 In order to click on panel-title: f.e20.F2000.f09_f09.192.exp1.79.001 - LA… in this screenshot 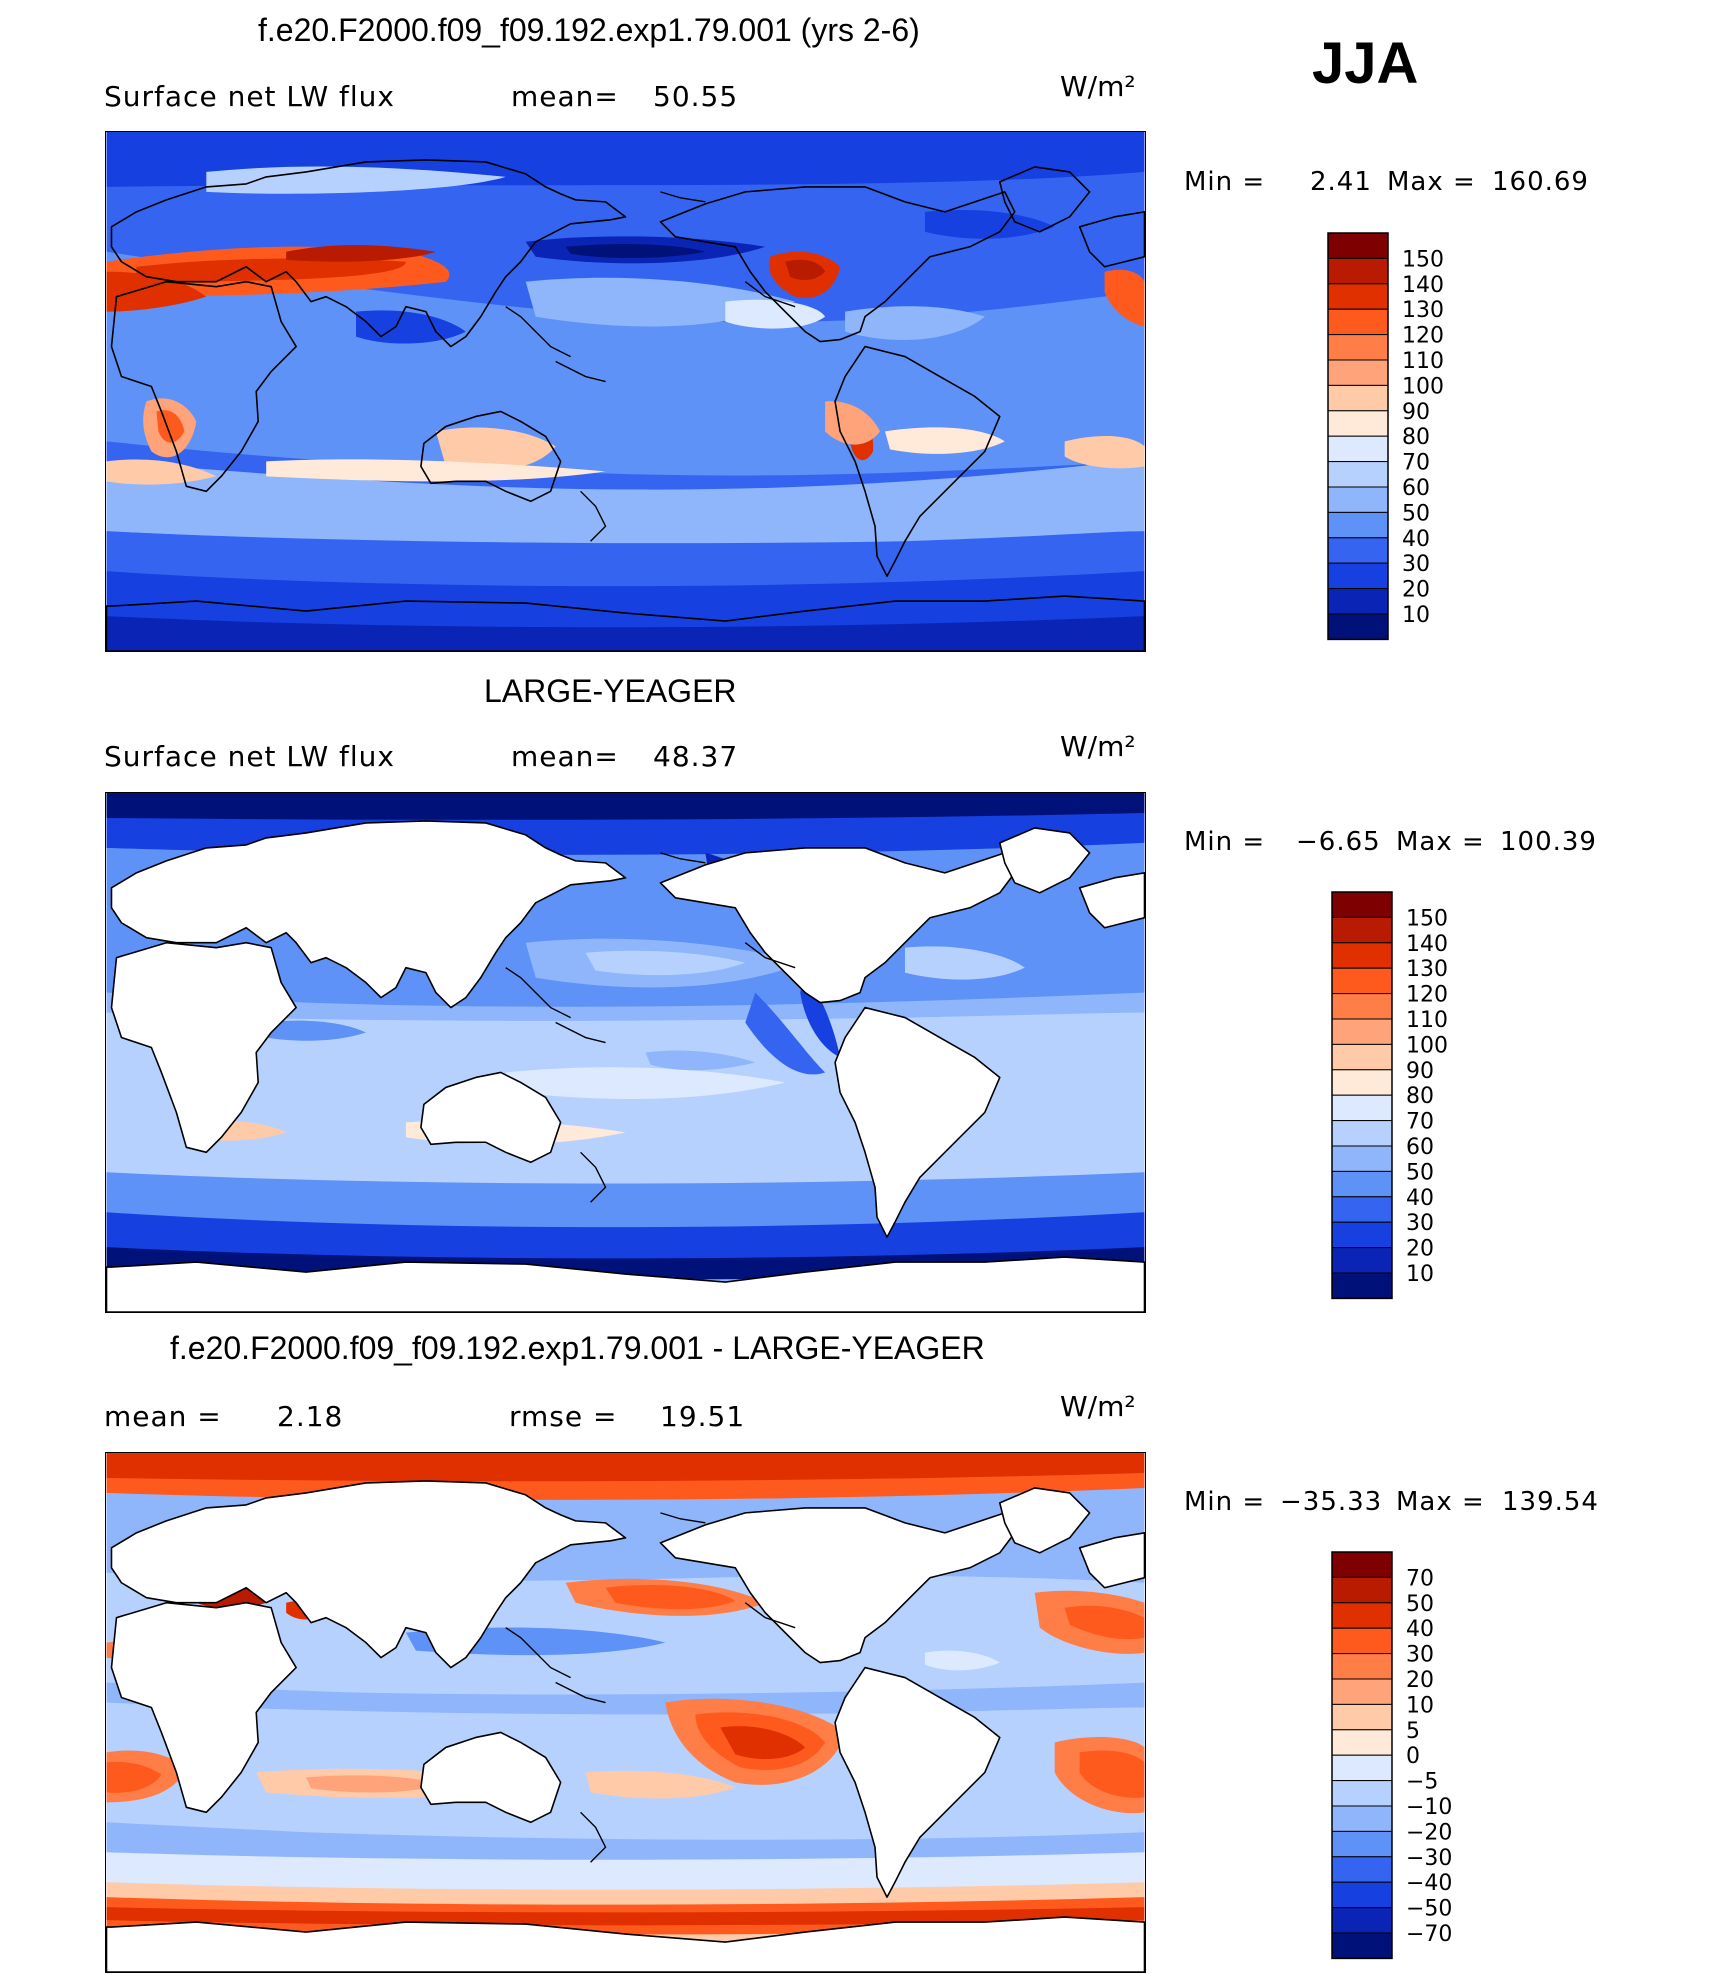, I will do `click(577, 1348)`.